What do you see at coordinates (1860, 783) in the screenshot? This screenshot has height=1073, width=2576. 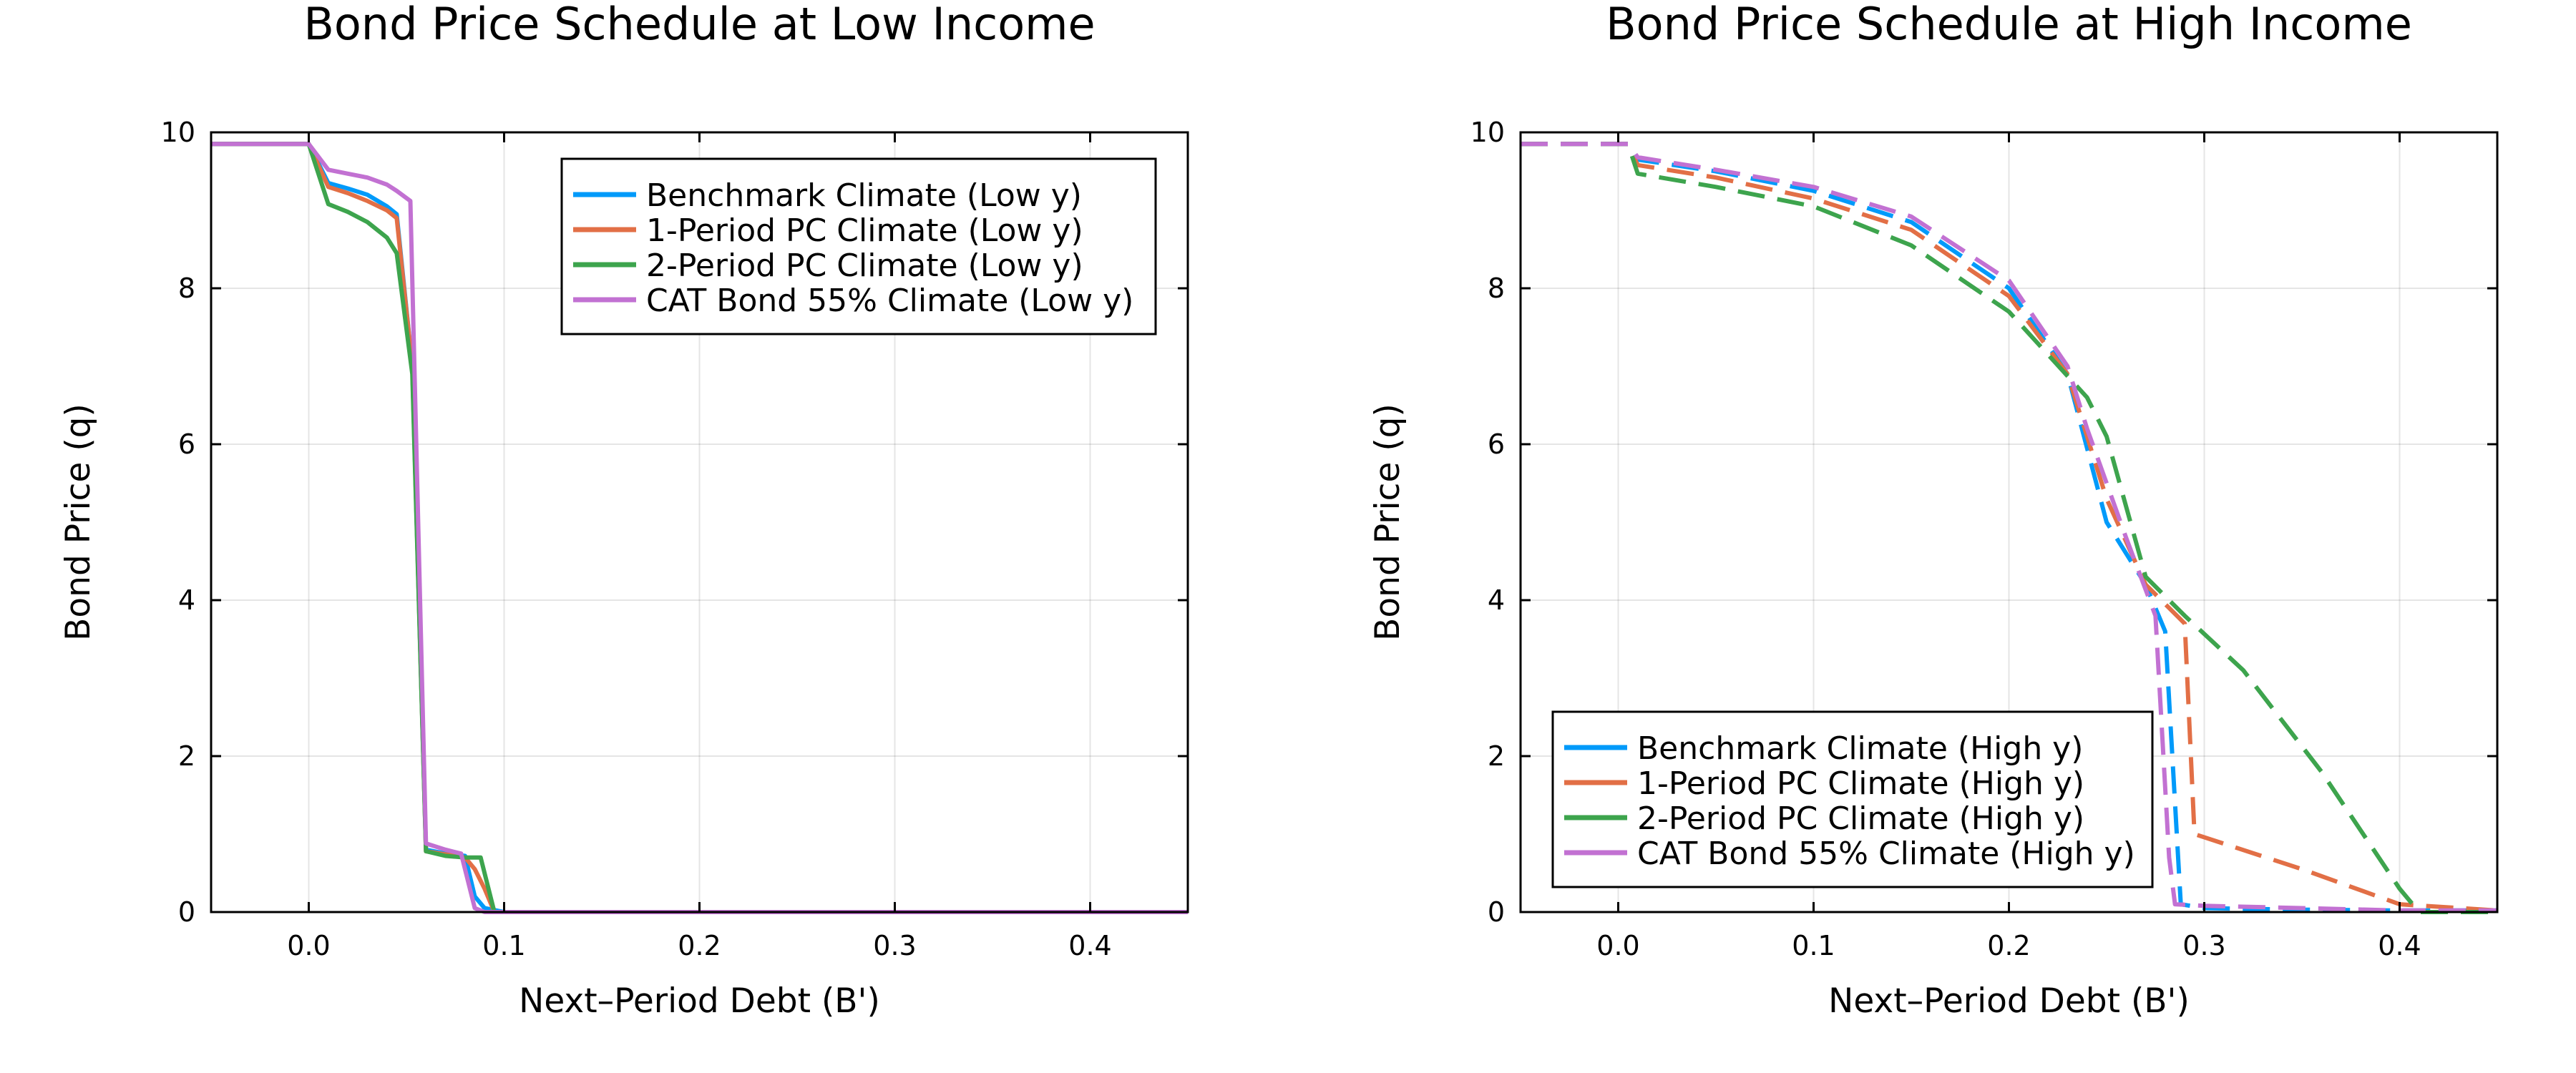 I see `legend-entry: 1-Period PC Climate (High y)` at bounding box center [1860, 783].